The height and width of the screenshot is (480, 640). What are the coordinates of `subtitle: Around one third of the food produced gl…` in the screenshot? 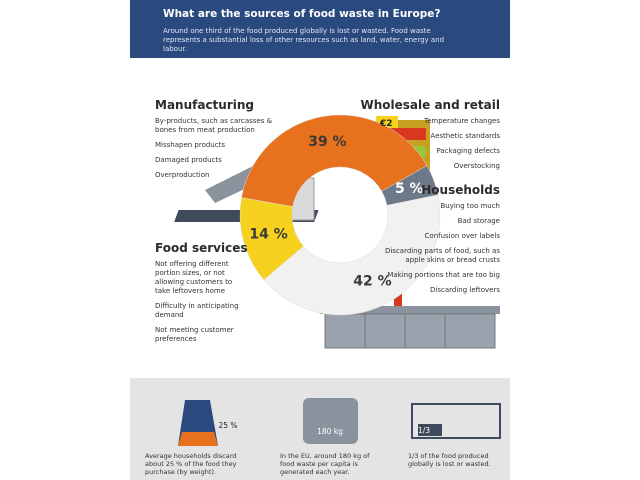 It's located at (304, 40).